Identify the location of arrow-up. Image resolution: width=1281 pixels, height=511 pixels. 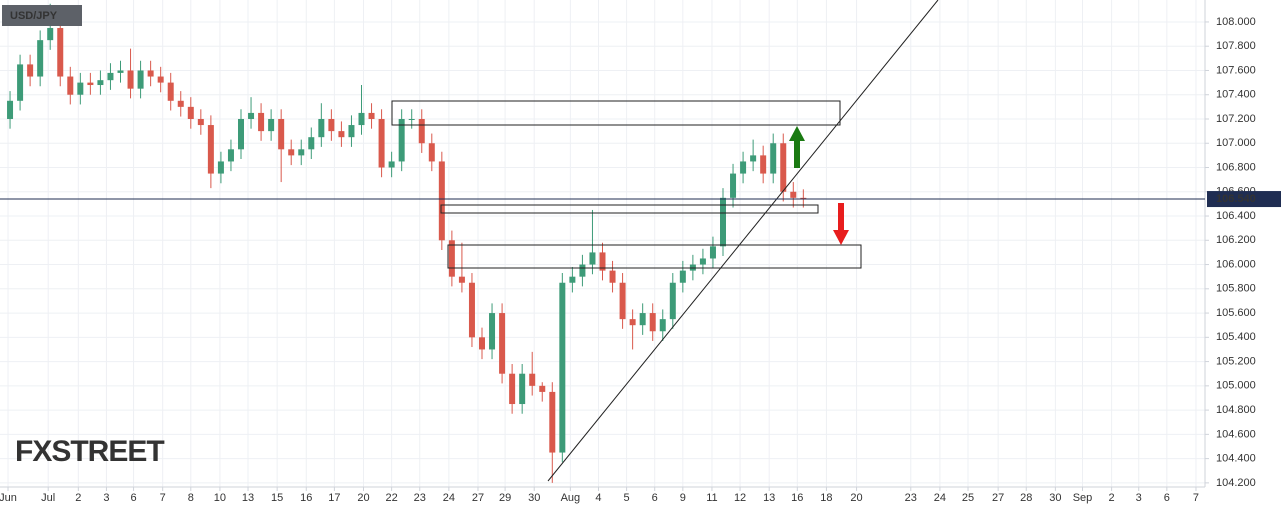
(797, 147).